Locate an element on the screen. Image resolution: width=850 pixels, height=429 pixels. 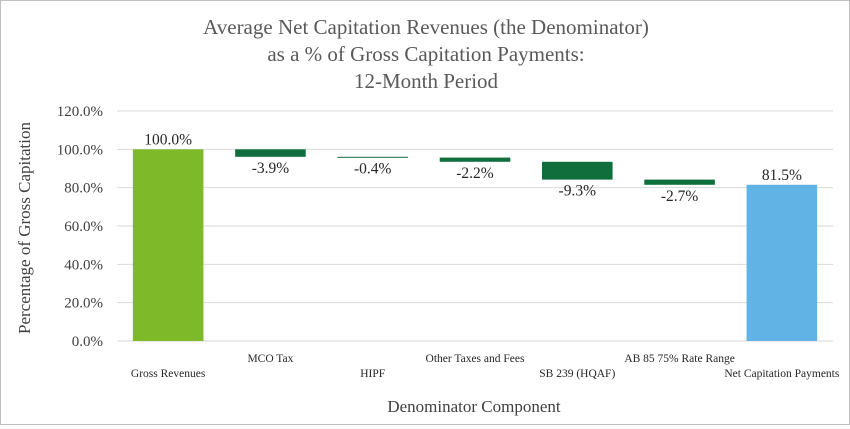
data-label: -3.9% is located at coordinates (271, 168).